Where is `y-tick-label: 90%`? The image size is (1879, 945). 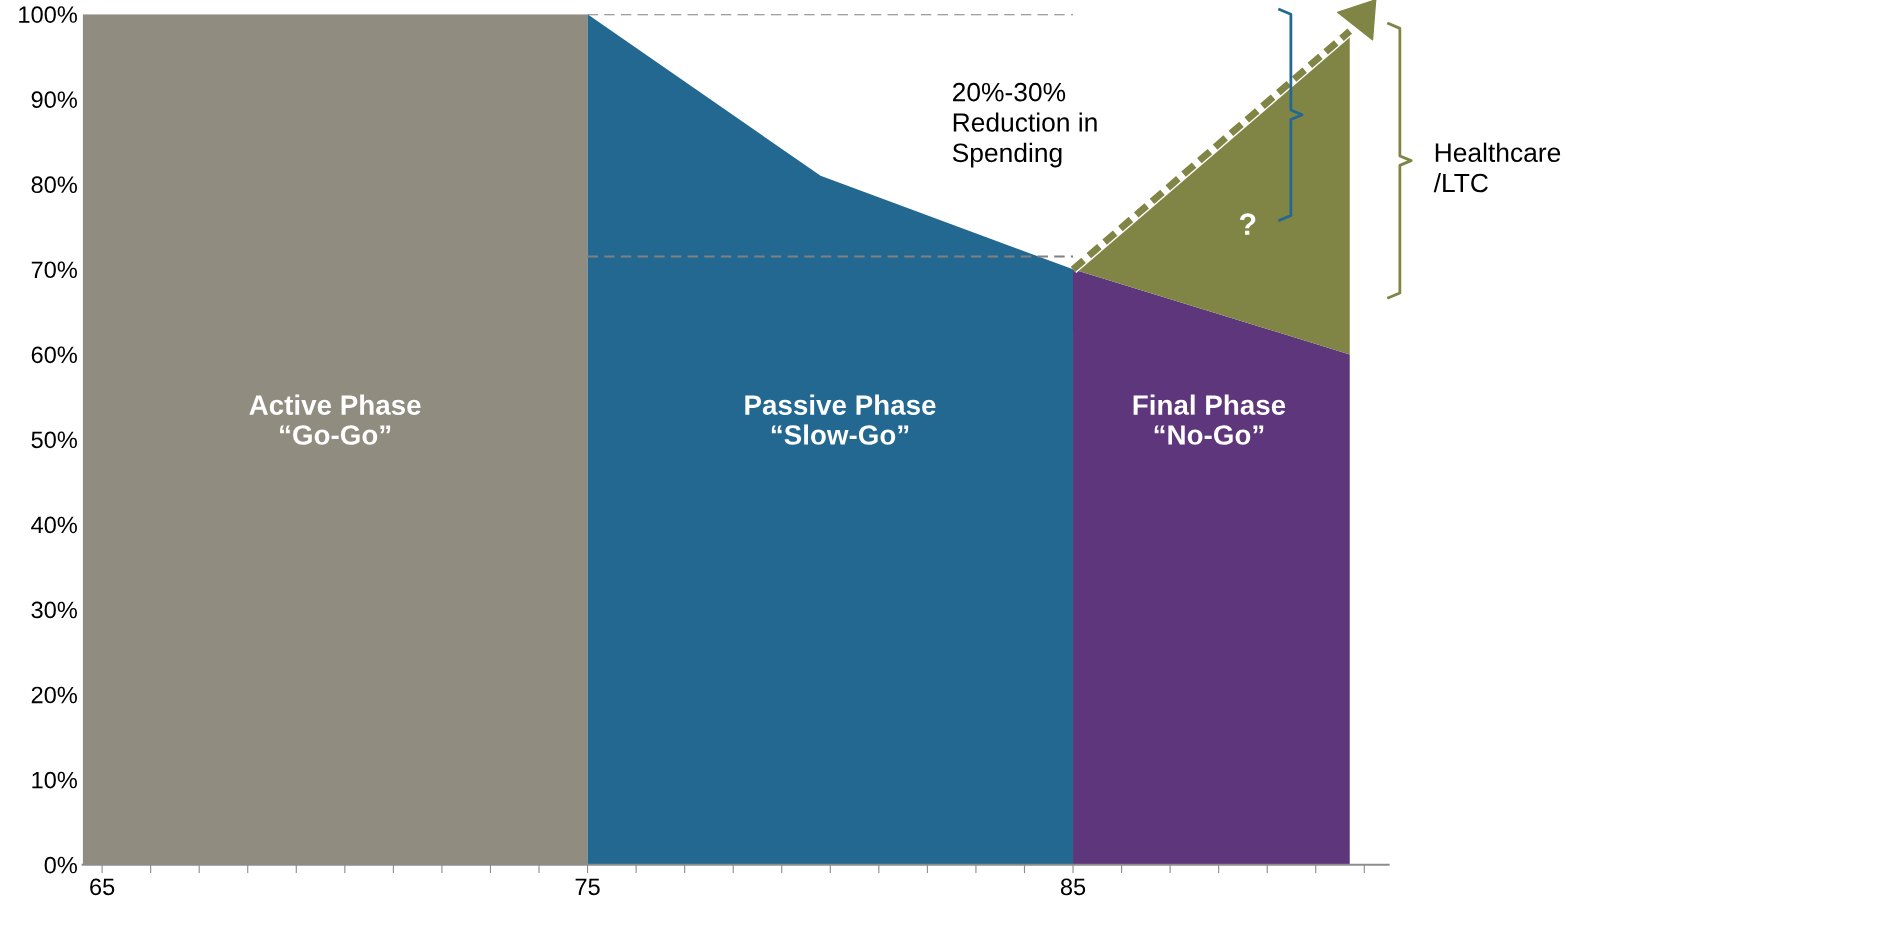
y-tick-label: 90% is located at coordinates (54, 100).